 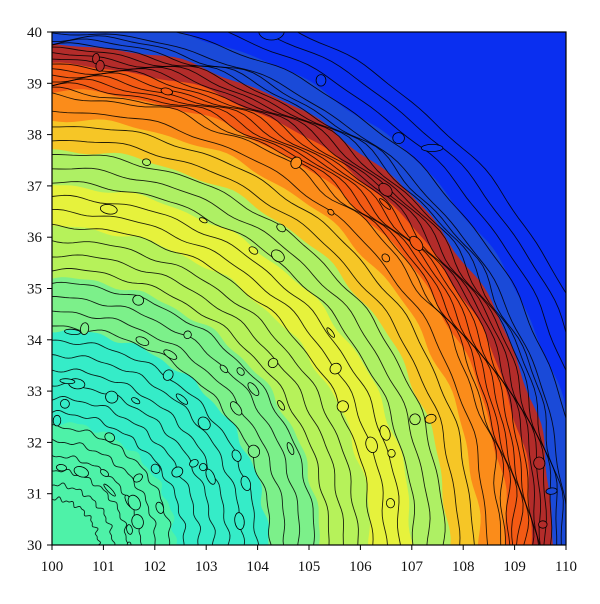 I want to click on contour-band, so click(x=114, y=482).